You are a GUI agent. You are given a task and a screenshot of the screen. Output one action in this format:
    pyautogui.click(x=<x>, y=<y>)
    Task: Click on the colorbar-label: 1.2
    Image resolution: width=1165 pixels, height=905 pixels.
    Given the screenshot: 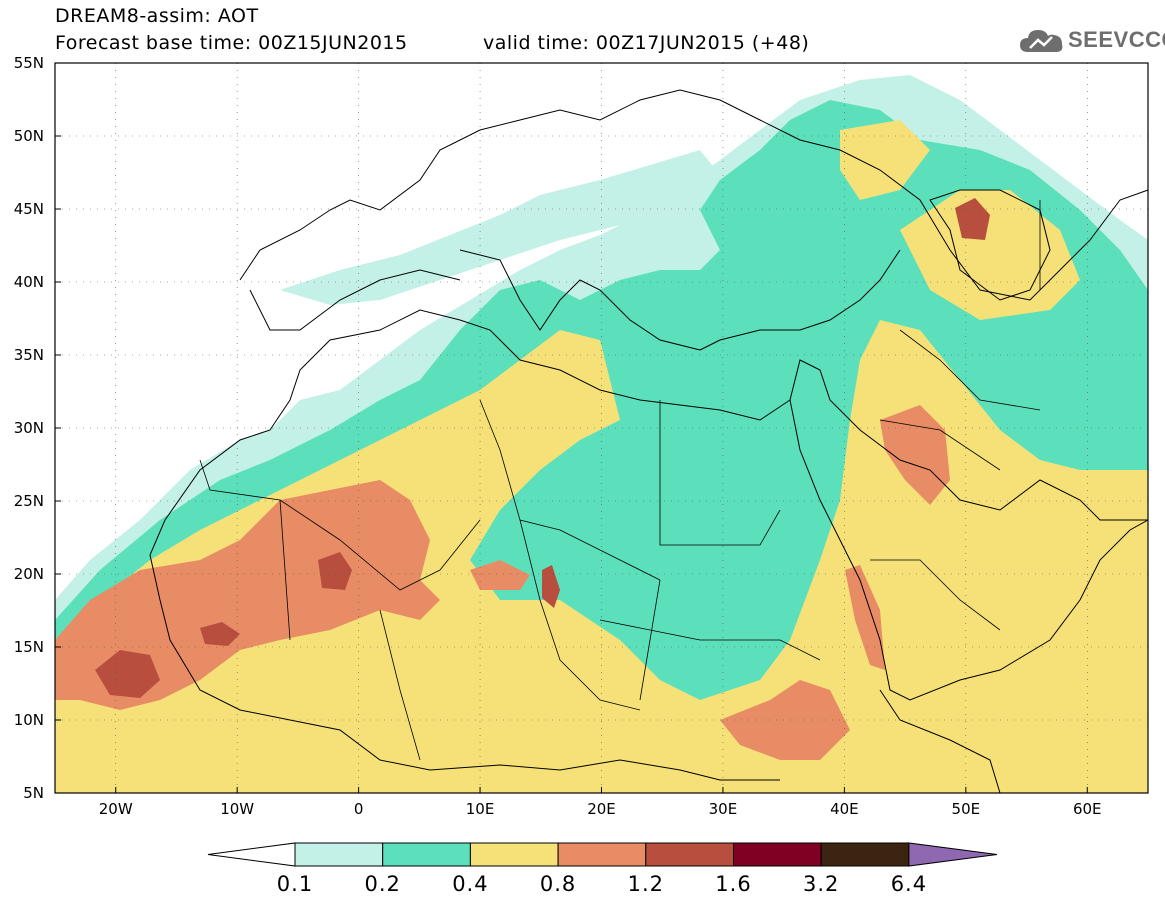 What is the action you would take?
    pyautogui.click(x=645, y=884)
    